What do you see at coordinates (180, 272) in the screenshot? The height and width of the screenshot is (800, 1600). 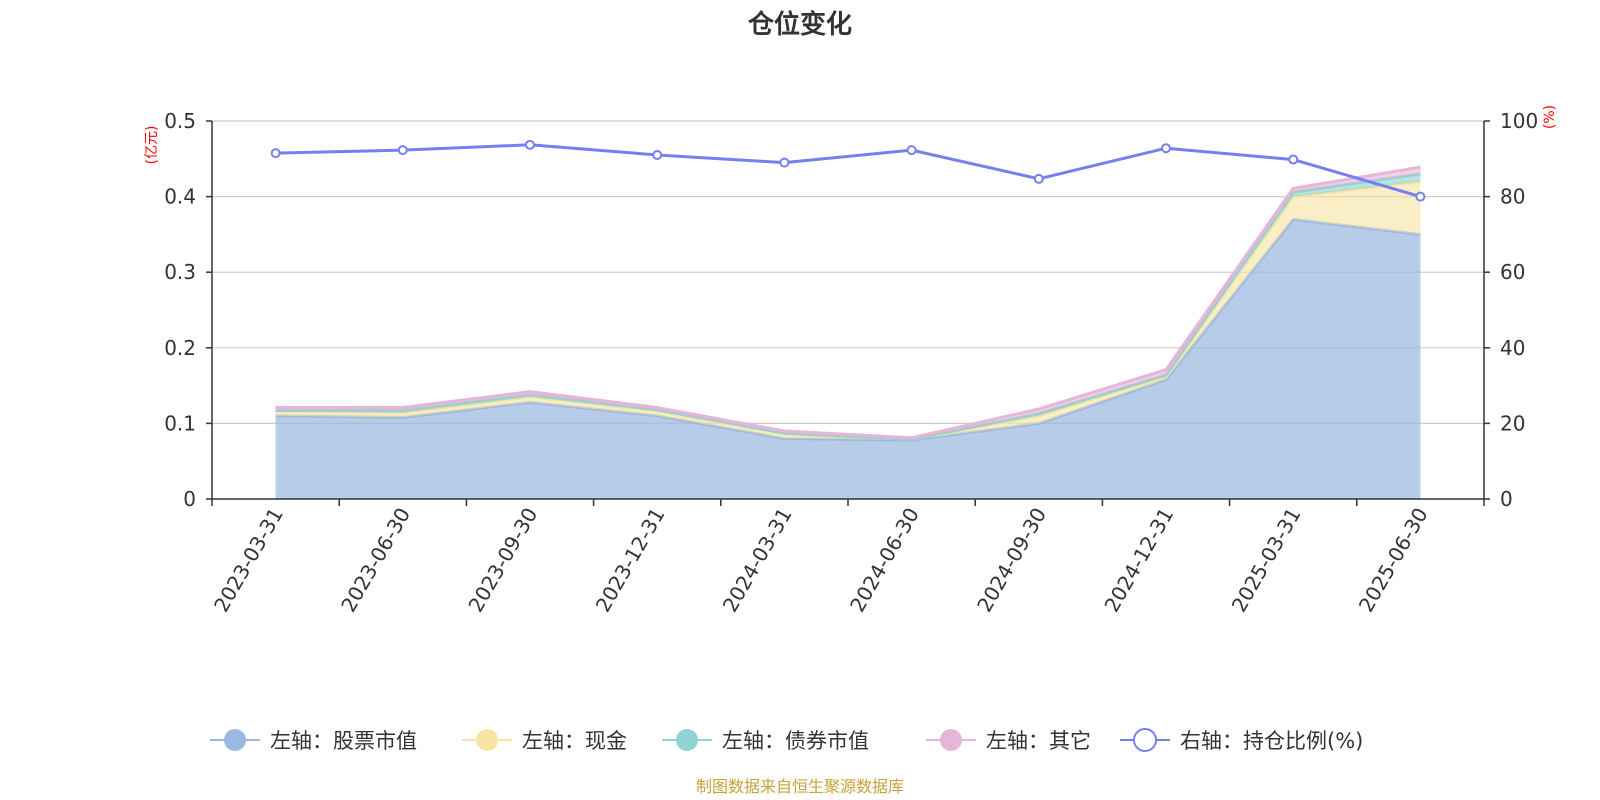 I see `left-tick-label: 0.3` at bounding box center [180, 272].